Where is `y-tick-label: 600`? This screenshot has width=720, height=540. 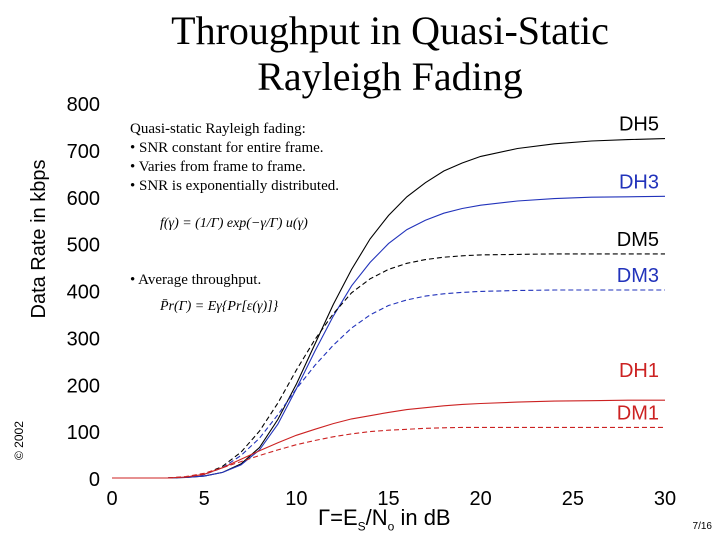 y-tick-label: 600 is located at coordinates (83, 199).